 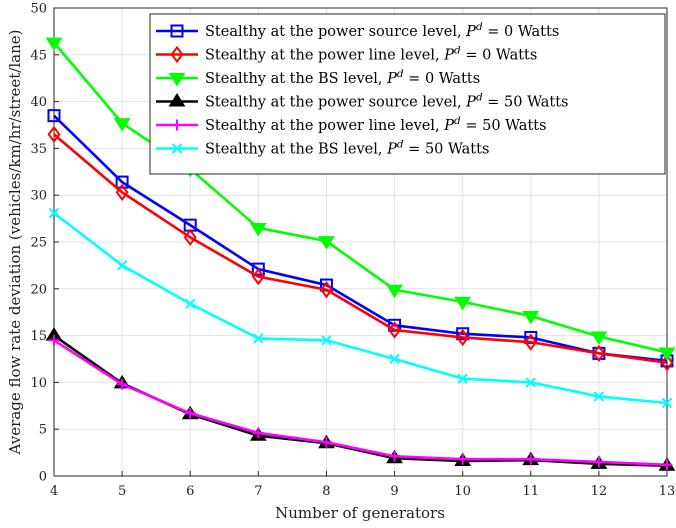 I want to click on y-tick-label: 0, so click(x=43, y=477).